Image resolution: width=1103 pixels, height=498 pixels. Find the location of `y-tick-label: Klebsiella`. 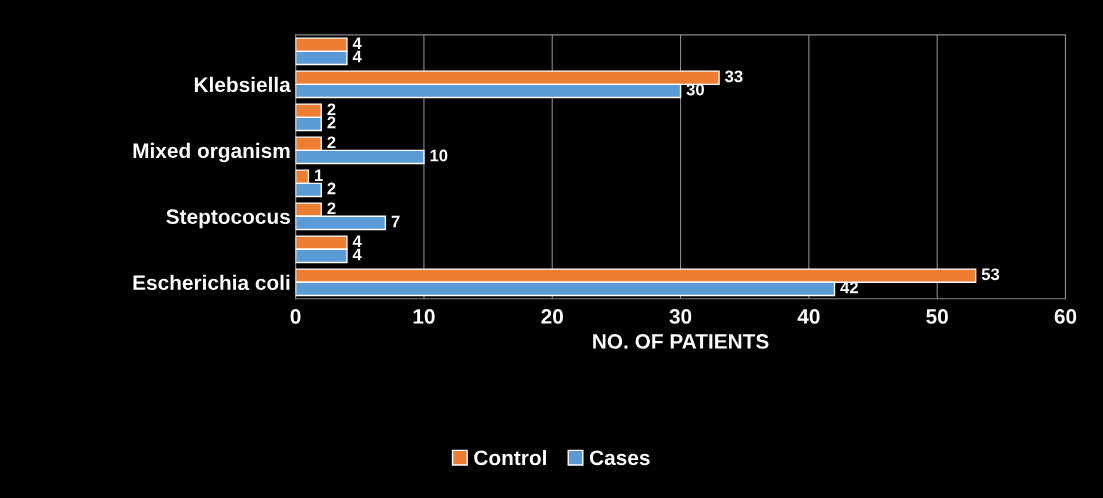

y-tick-label: Klebsiella is located at coordinates (242, 84).